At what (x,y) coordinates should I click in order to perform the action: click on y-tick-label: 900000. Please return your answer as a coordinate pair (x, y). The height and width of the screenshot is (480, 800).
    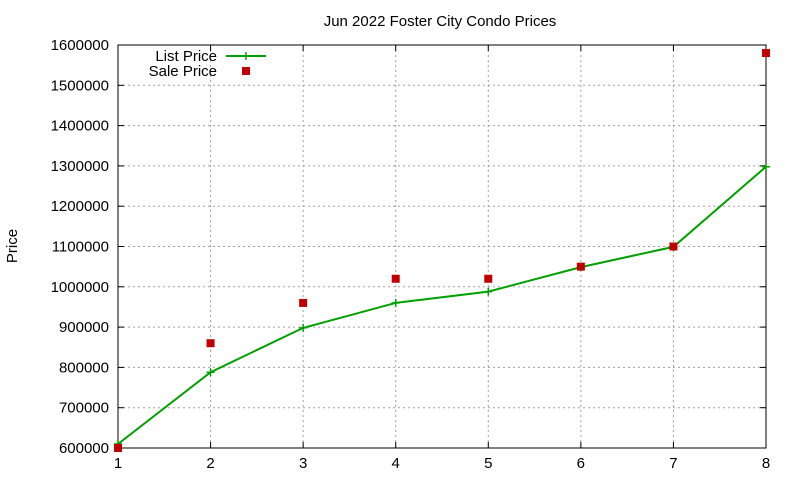
    Looking at the image, I should click on (84, 327).